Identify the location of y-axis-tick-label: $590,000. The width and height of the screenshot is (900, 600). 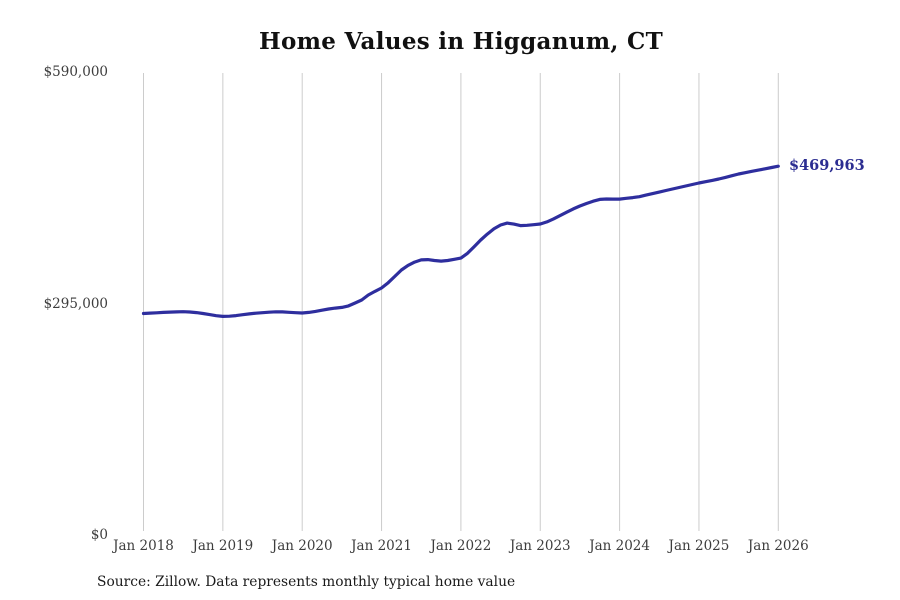
(75, 72).